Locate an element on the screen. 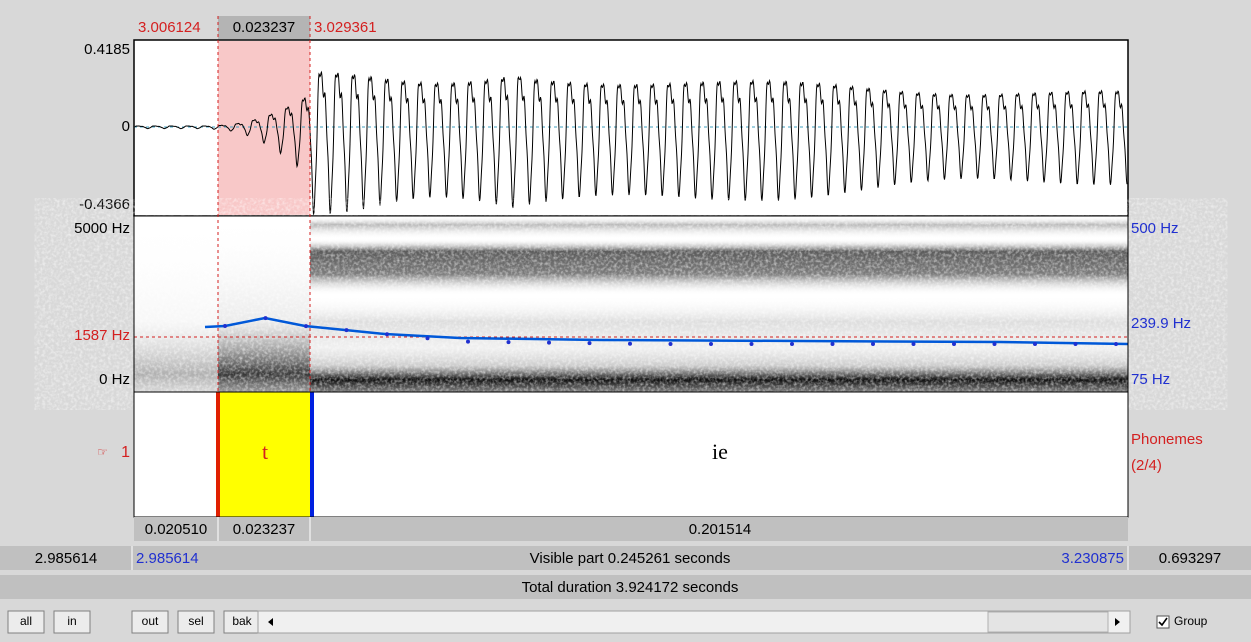  visible-part: Visible part 0.245261 seconds is located at coordinates (630, 558).